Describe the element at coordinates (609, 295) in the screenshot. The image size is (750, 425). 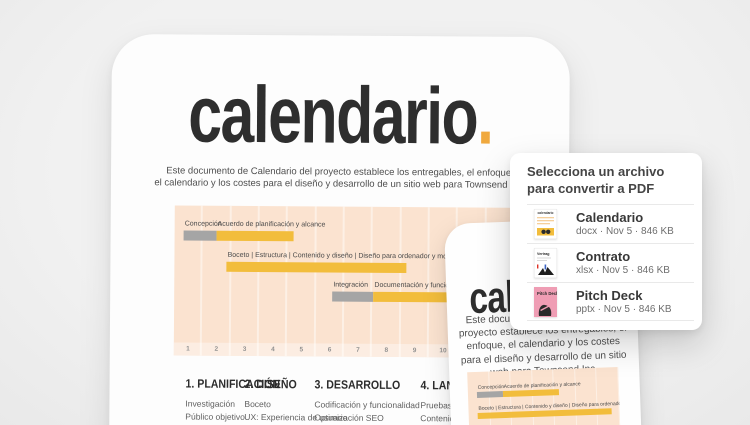
I see `file-name: Pitch Deck` at that location.